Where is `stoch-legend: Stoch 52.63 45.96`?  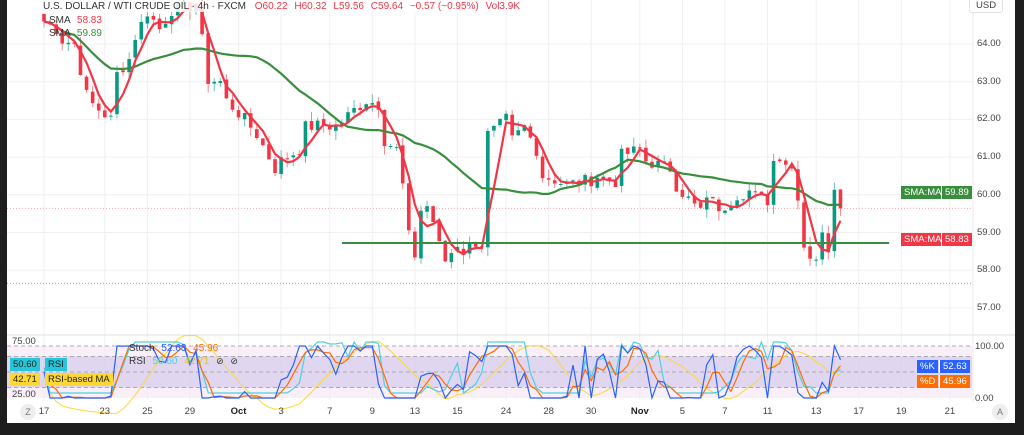 stoch-legend: Stoch 52.63 45.96 is located at coordinates (173, 348).